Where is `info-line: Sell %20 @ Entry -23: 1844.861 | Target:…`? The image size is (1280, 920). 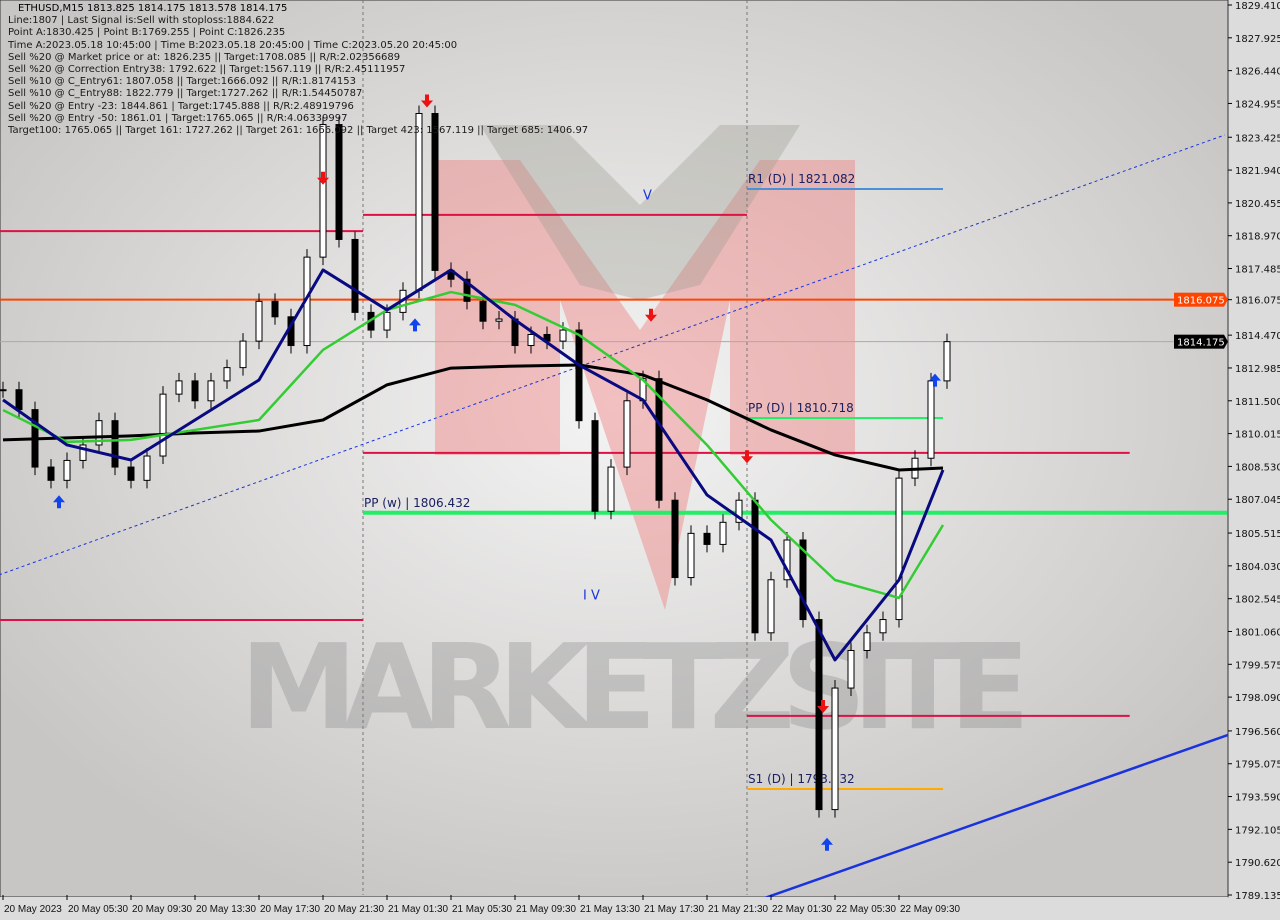
info-line: Sell %20 @ Entry -23: 1844.861 | Target:… is located at coordinates (181, 106).